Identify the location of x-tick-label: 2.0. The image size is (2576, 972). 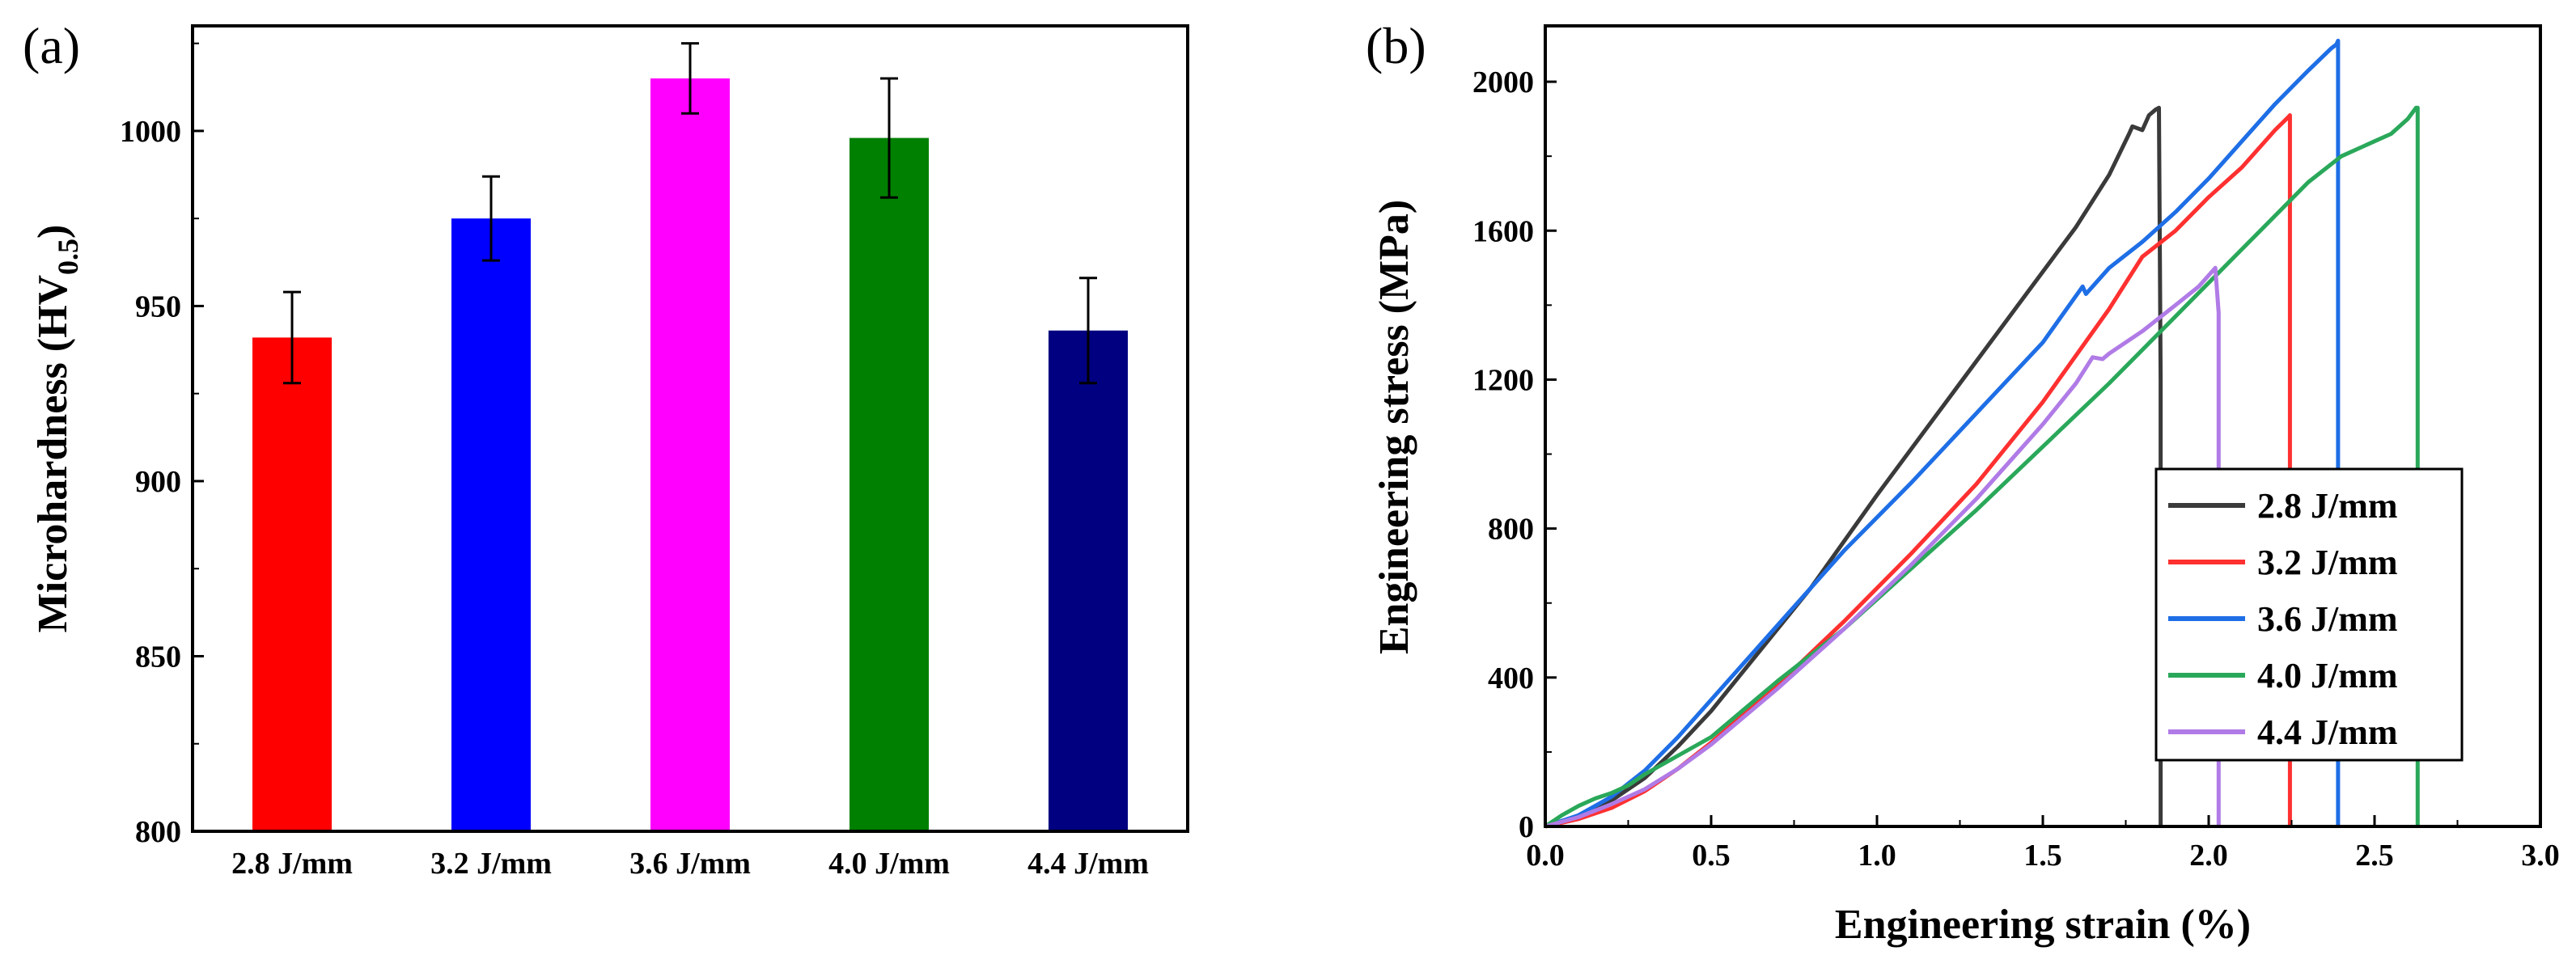
(2208, 856).